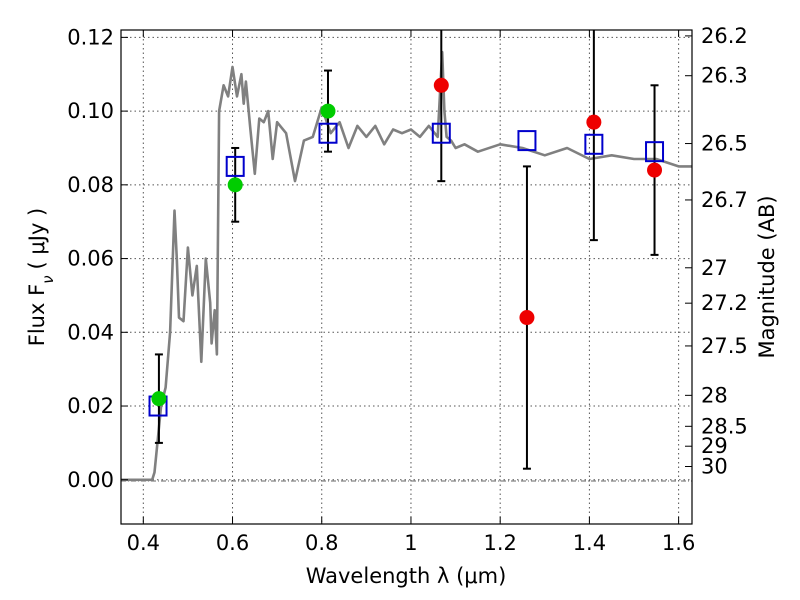  I want to click on y-axis-label-text: Flux F, so click(37, 315).